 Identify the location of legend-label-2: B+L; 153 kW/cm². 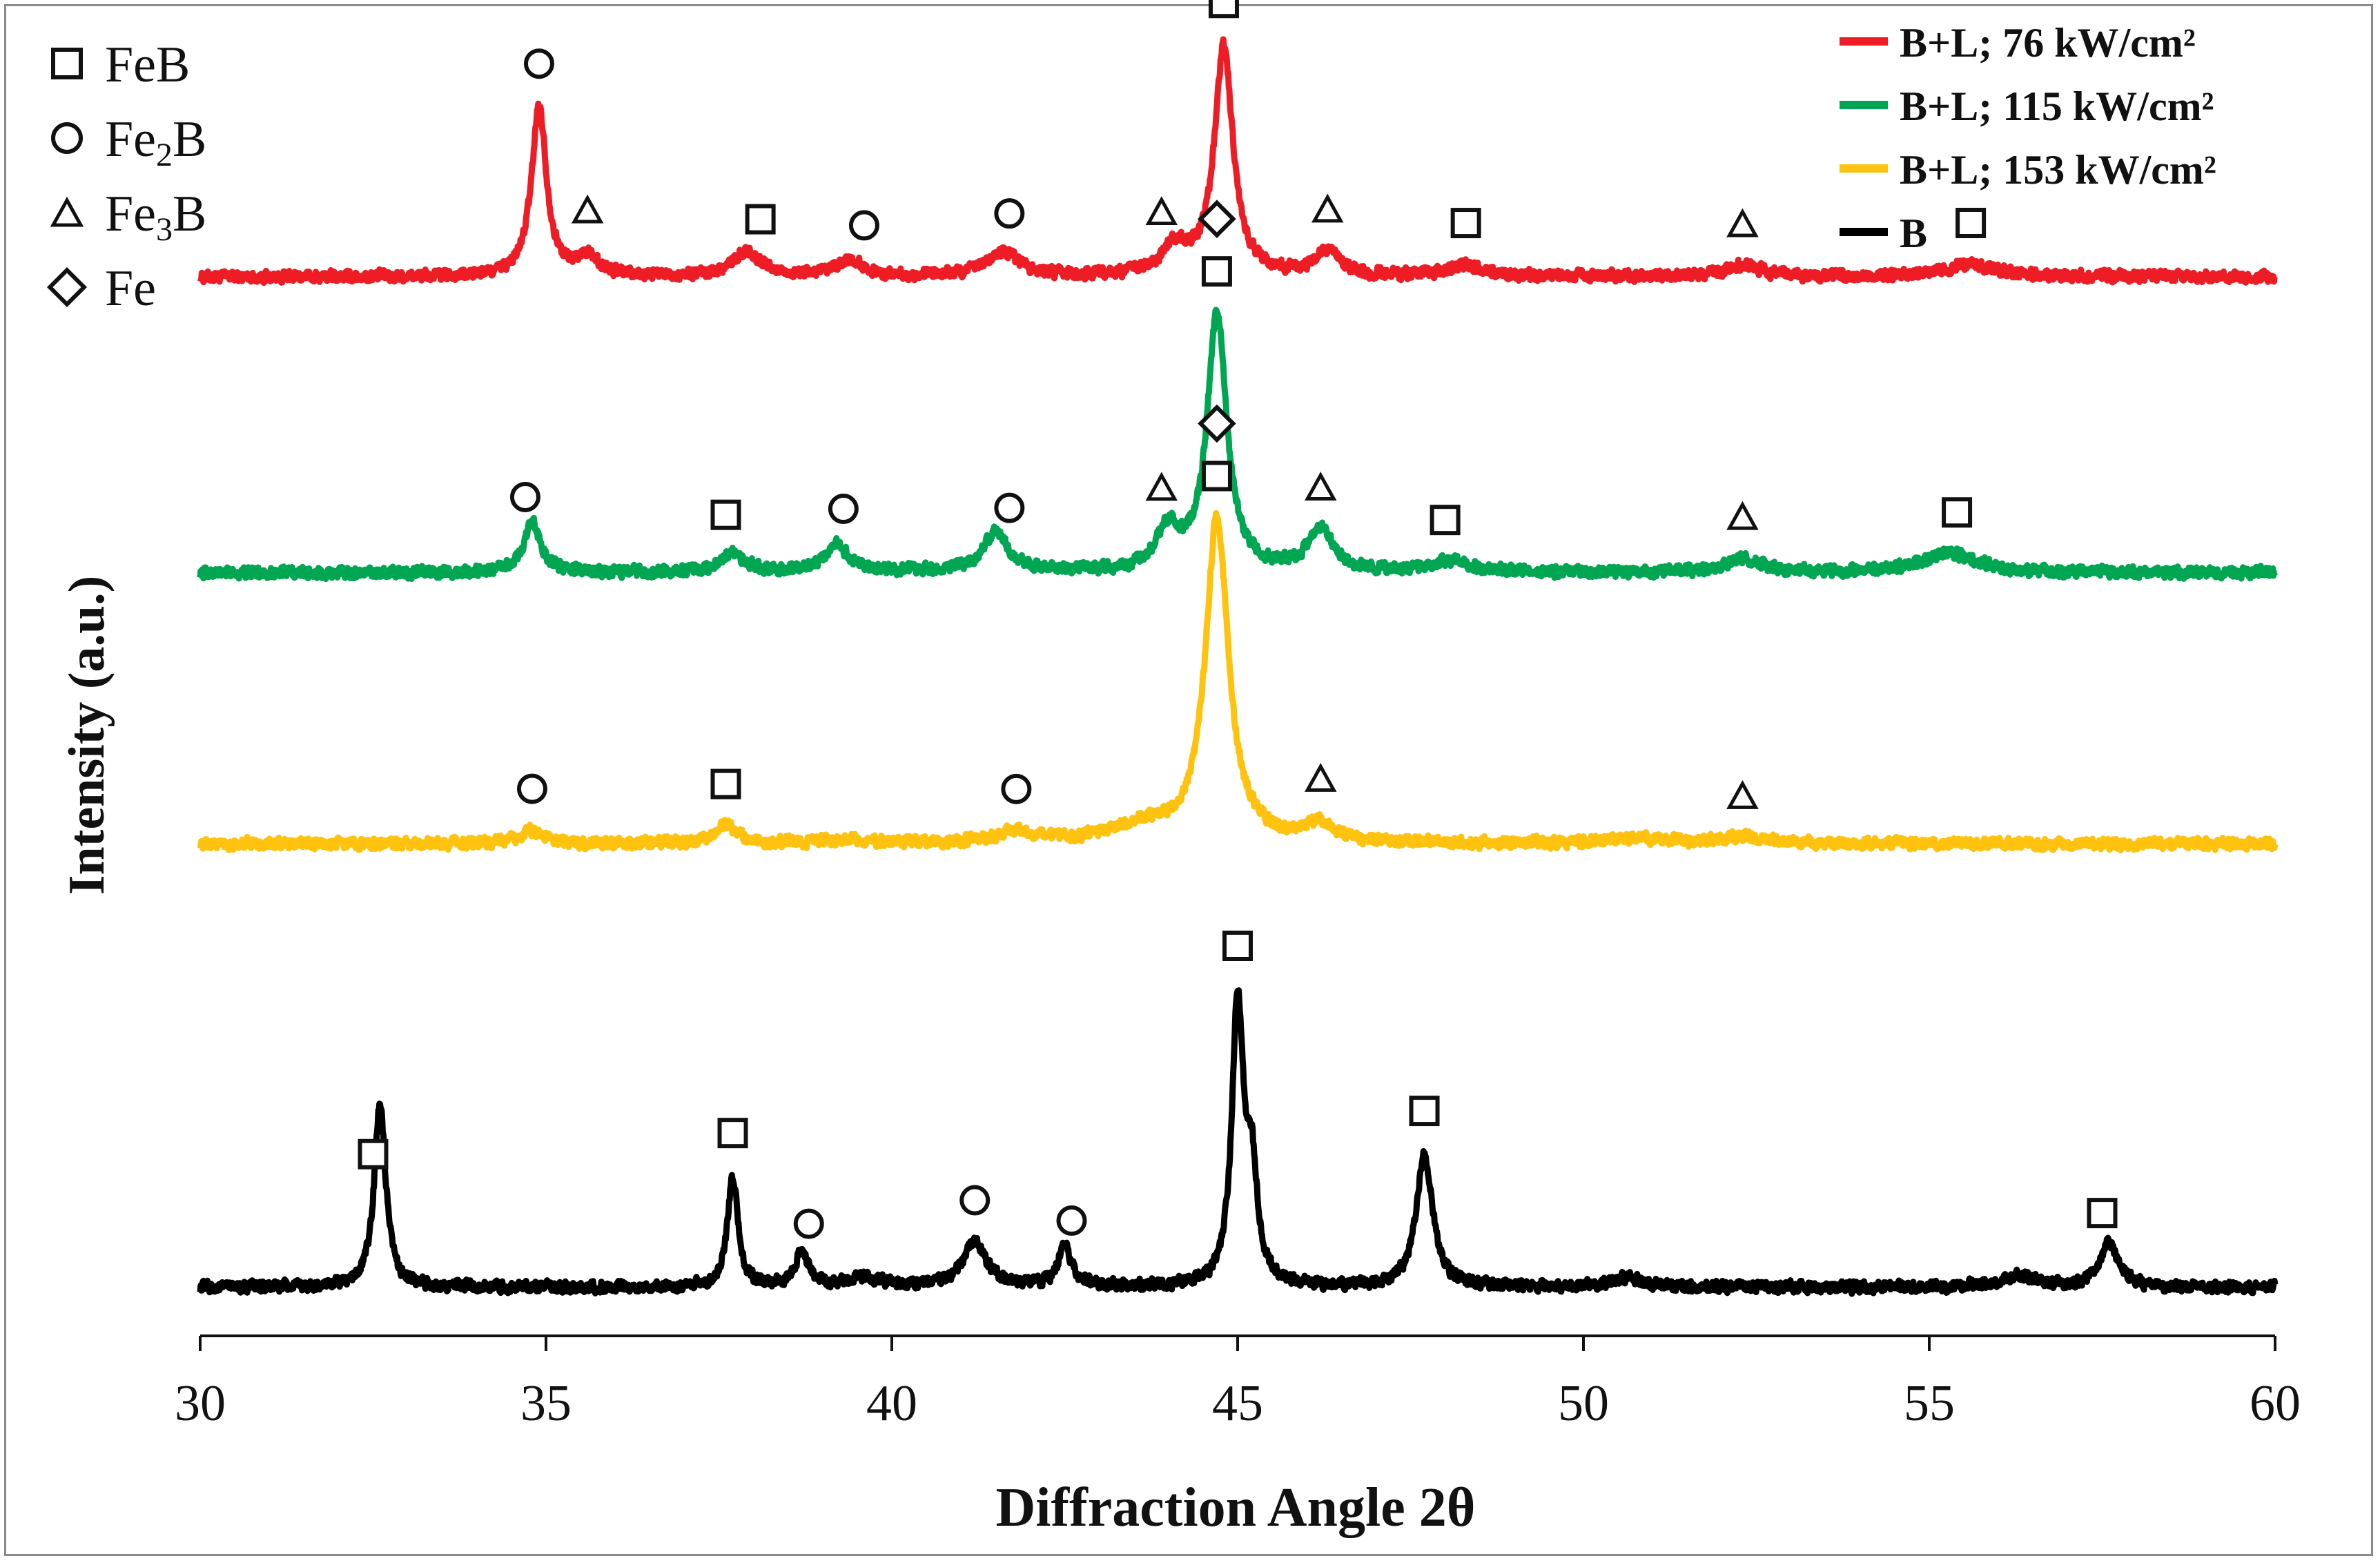
(2058, 170).